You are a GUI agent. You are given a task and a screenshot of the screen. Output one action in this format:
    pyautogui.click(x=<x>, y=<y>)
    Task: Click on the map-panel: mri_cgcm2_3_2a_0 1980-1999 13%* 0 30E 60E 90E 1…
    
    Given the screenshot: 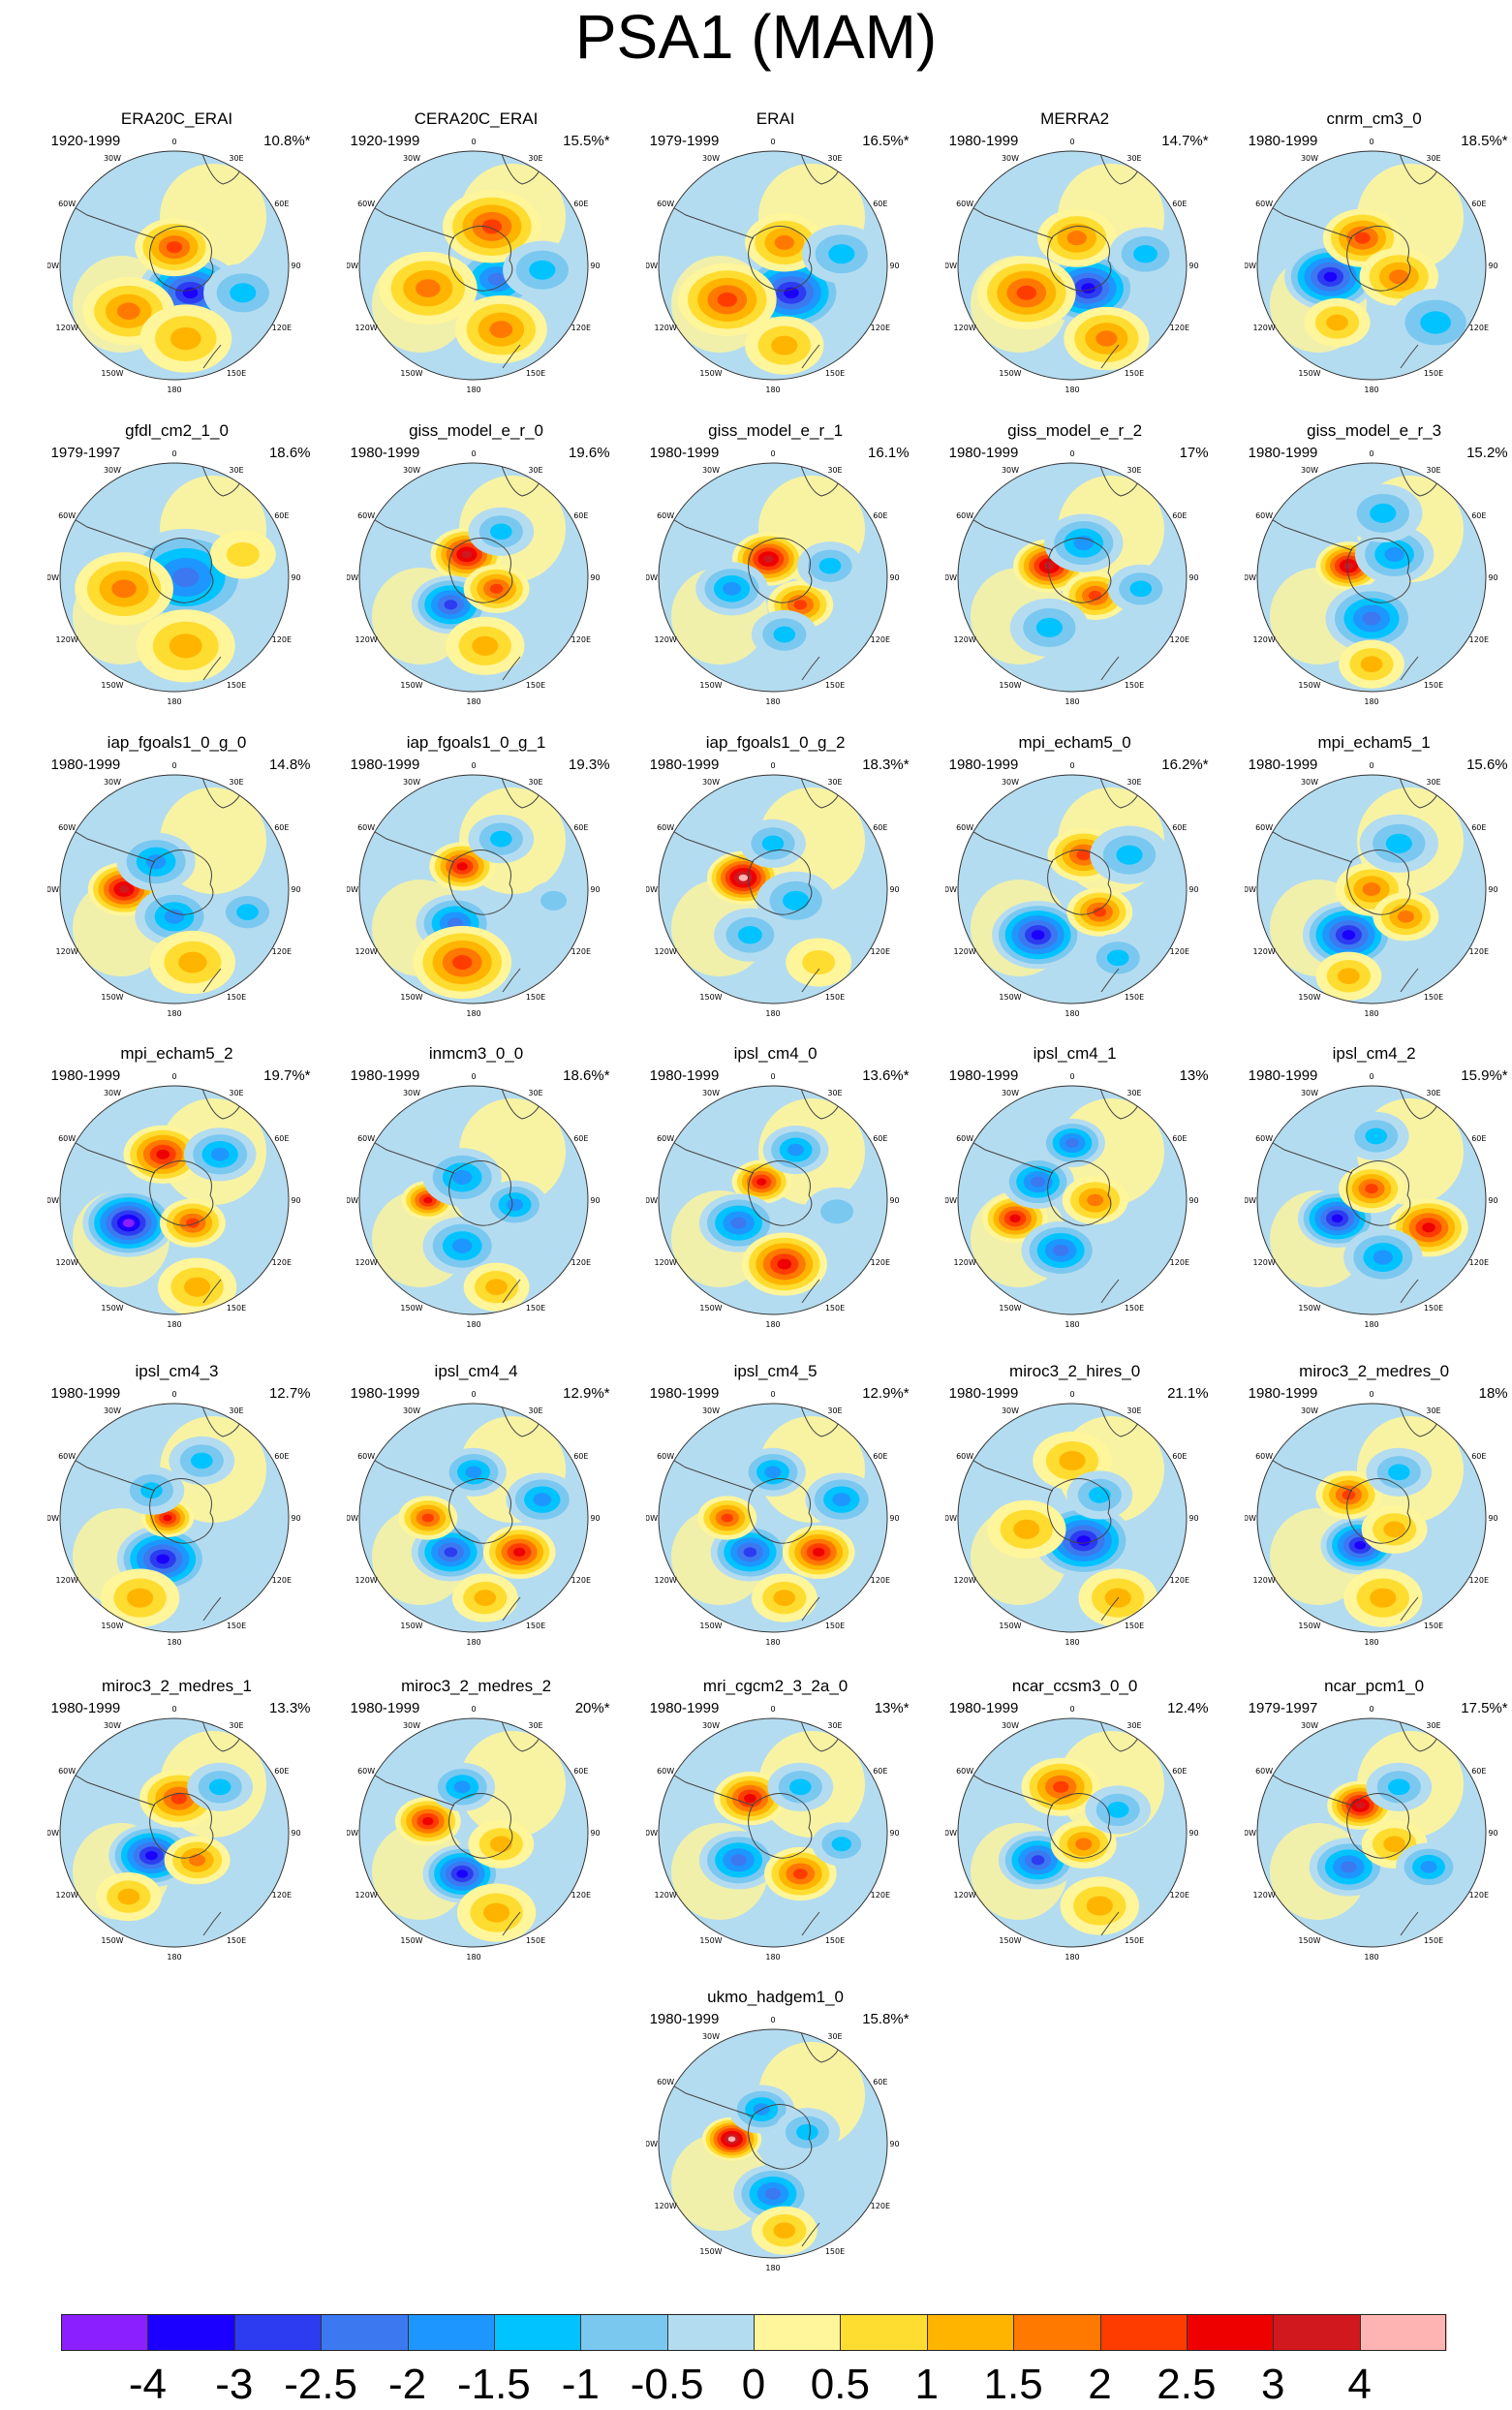 What is the action you would take?
    pyautogui.click(x=776, y=1832)
    